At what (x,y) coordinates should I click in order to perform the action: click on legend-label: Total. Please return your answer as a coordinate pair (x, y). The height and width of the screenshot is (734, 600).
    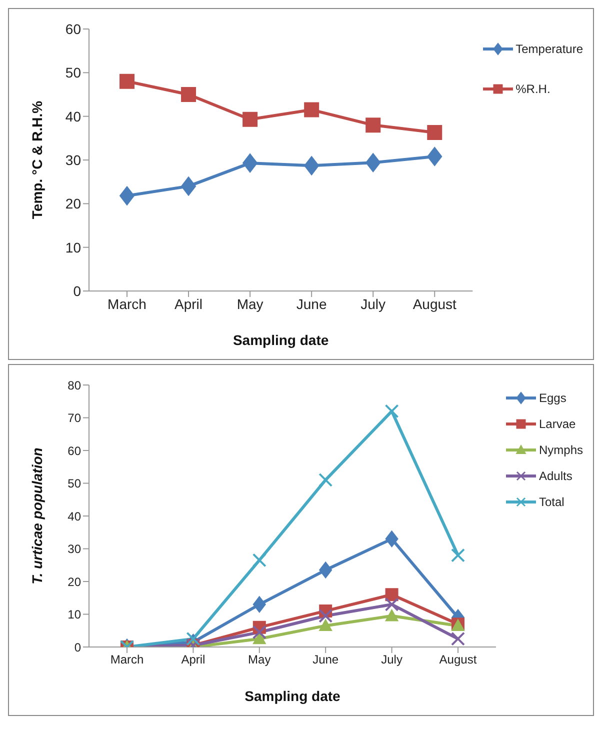
    Looking at the image, I should click on (551, 502).